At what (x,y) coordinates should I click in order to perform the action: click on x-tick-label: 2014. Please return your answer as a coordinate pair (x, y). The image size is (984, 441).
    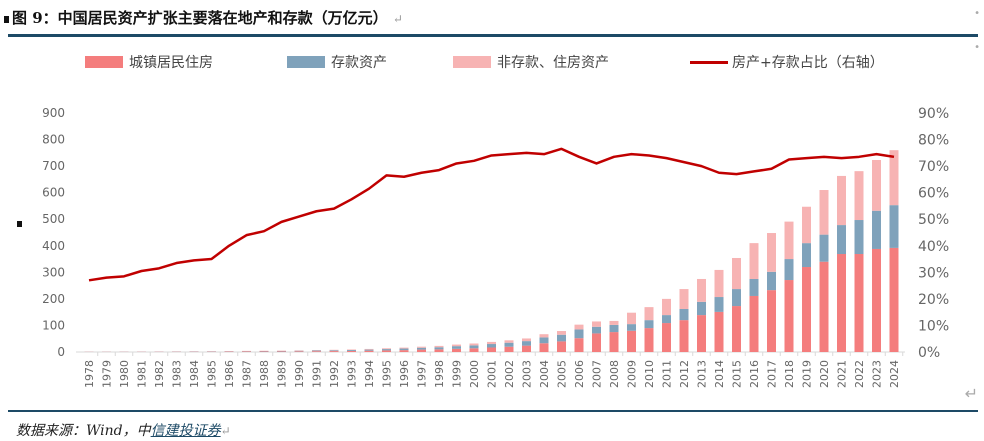
    Looking at the image, I should click on (719, 374).